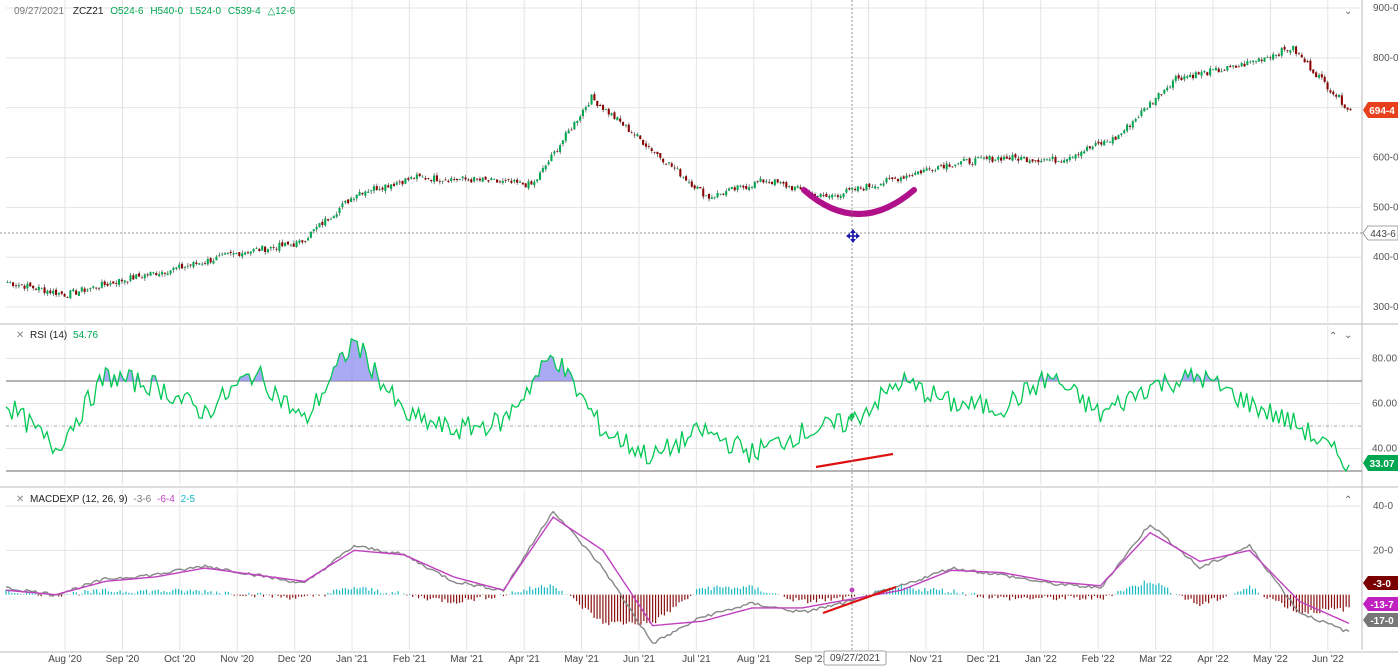  What do you see at coordinates (295, 659) in the screenshot?
I see `x-tick-label: Dec '20` at bounding box center [295, 659].